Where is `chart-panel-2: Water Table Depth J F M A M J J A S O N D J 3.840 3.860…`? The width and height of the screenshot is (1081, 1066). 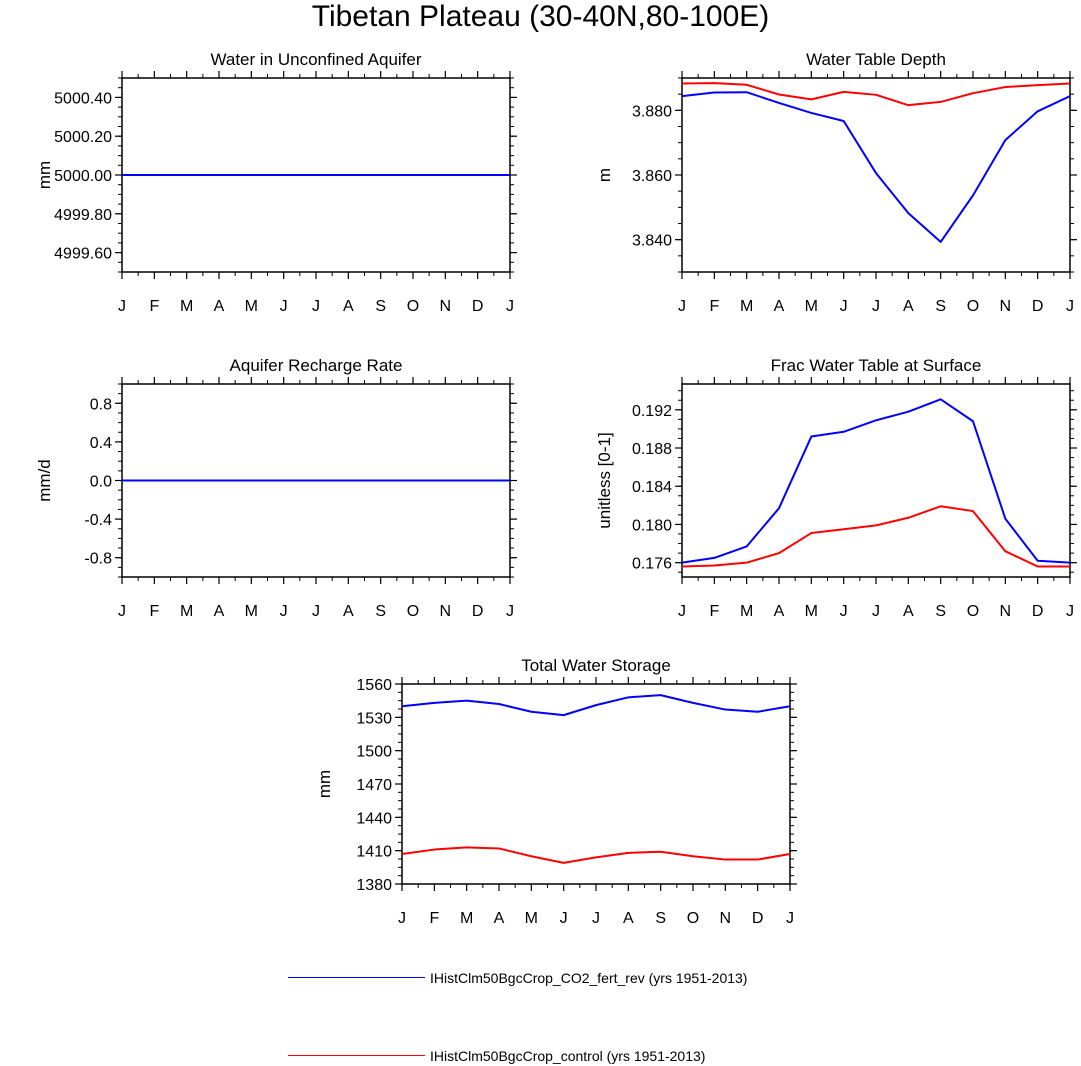 chart-panel-2: Water Table Depth J F M A M J J A S O N D J 3.840 3.860… is located at coordinates (836, 182).